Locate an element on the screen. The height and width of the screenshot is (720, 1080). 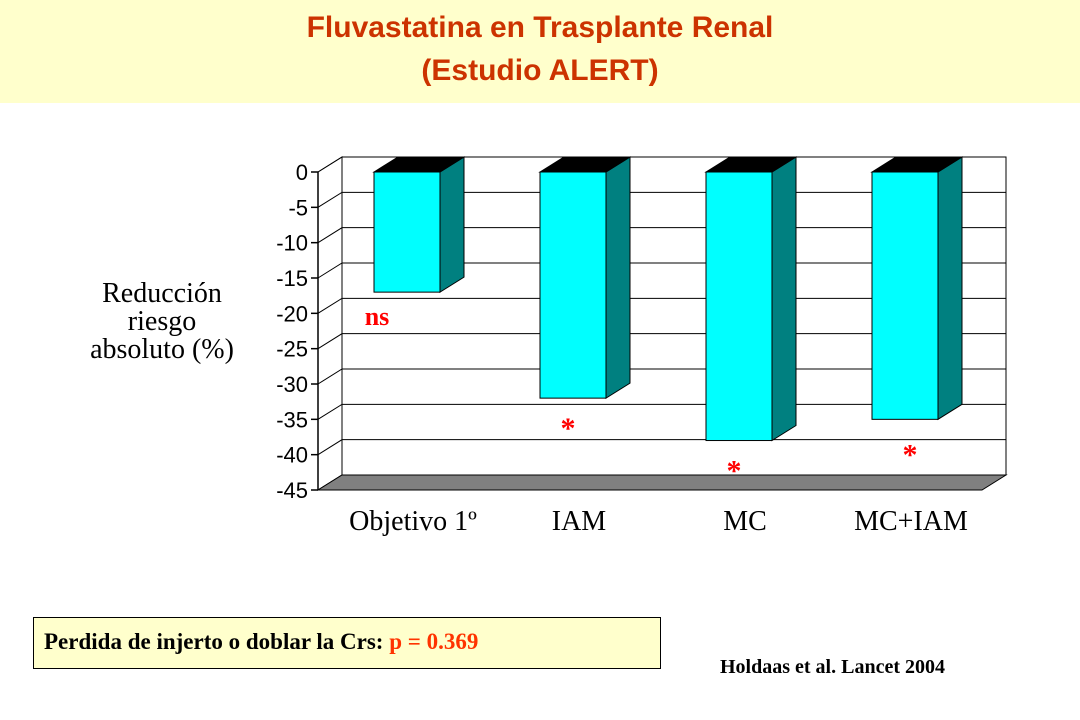
y-axis-label: Reducción riesgo absoluto (%) is located at coordinates (162, 322).